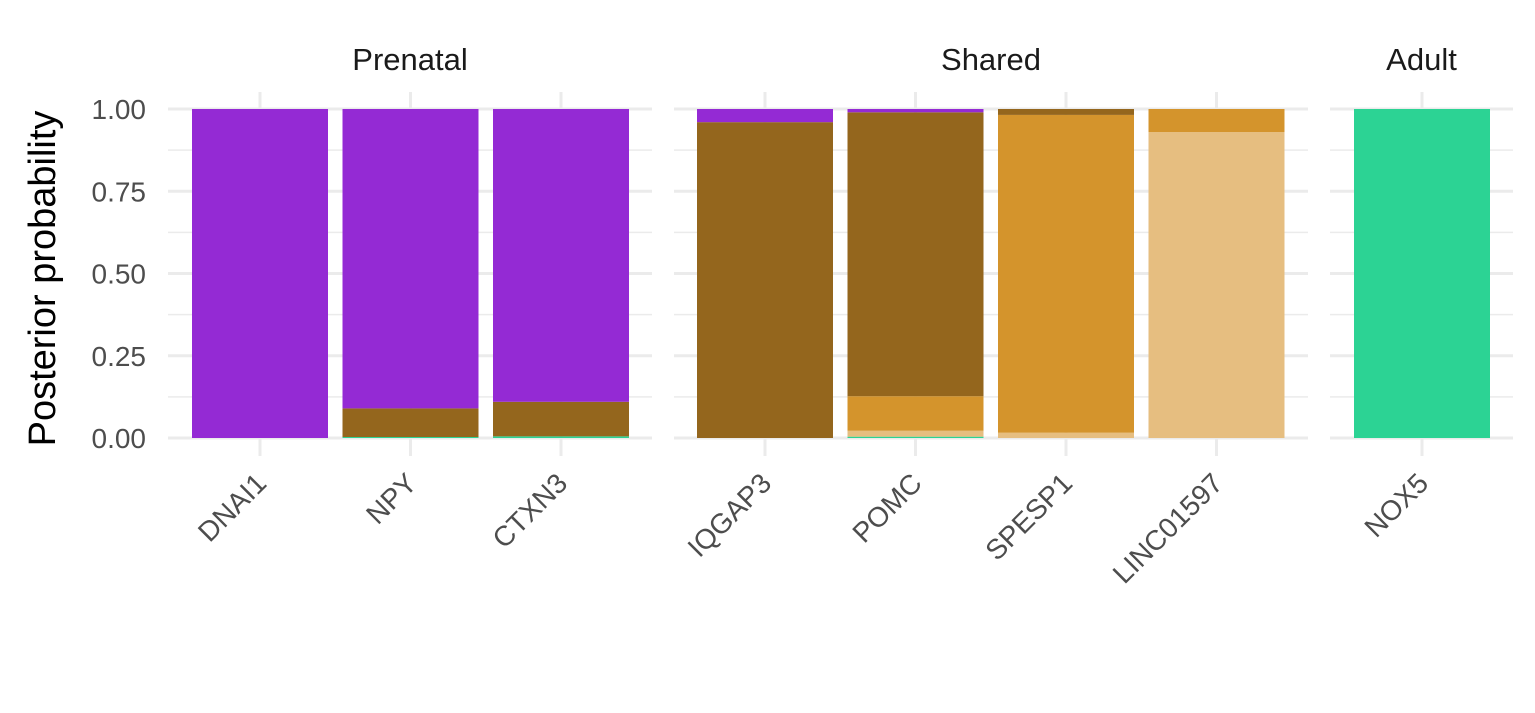 The height and width of the screenshot is (713, 1535). What do you see at coordinates (119, 438) in the screenshot?
I see `y-tick-label: 0.00` at bounding box center [119, 438].